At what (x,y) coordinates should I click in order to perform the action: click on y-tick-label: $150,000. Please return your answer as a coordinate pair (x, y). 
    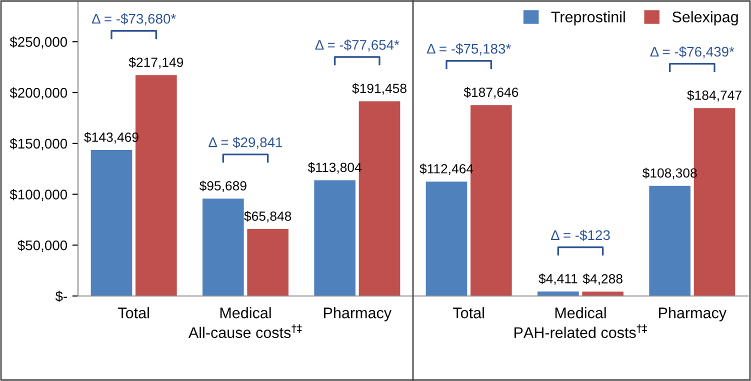
    Looking at the image, I should click on (39, 144).